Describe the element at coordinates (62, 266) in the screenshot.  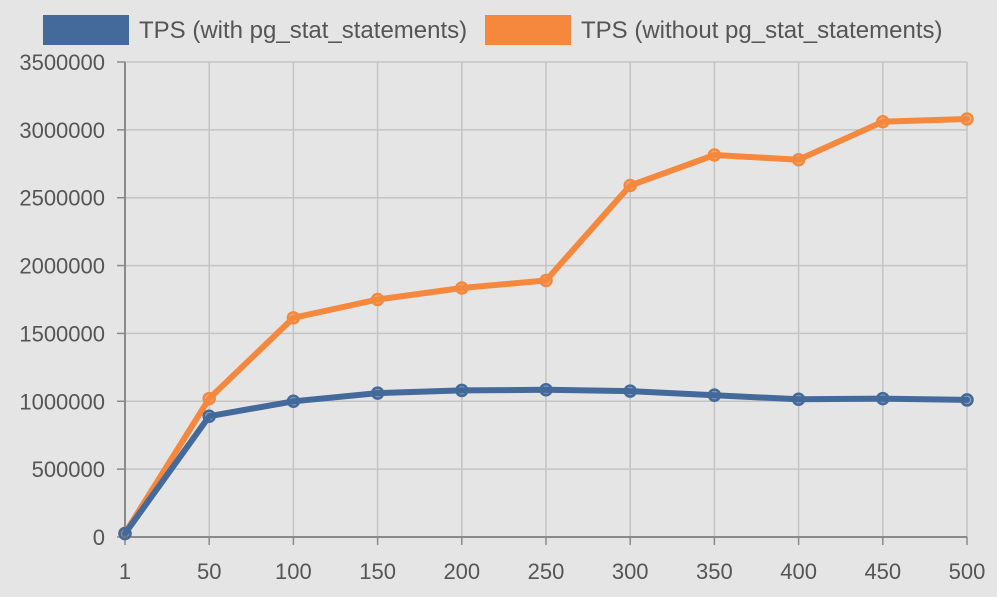
I see `y-tick-label: 2000000` at that location.